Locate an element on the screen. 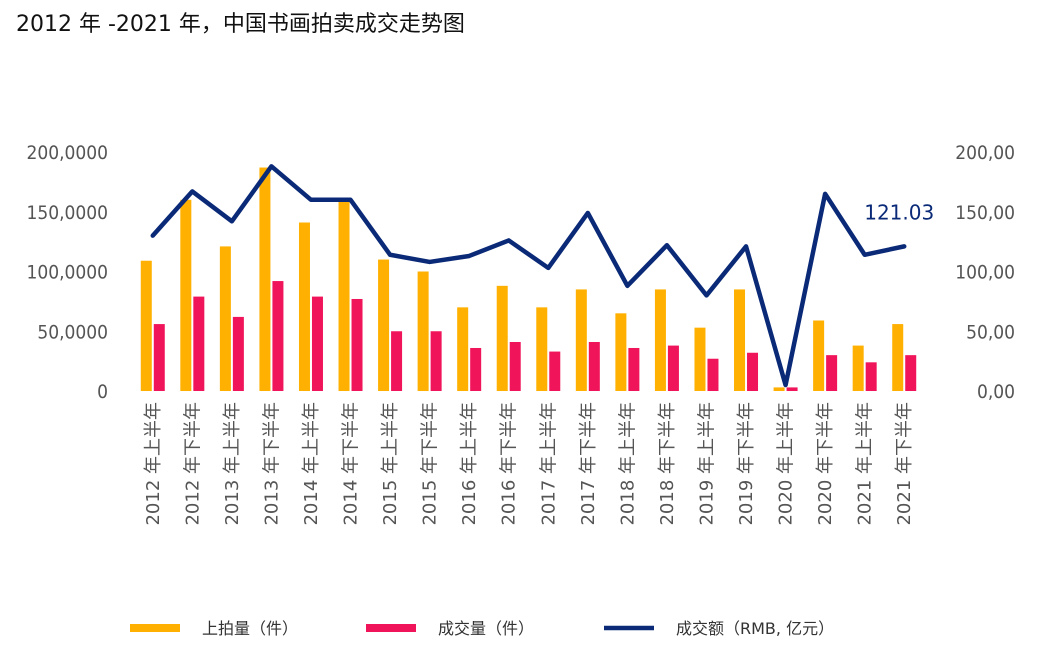 The image size is (1048, 658). x-axis-tick-label: 2013 年上半年 is located at coordinates (232, 464).